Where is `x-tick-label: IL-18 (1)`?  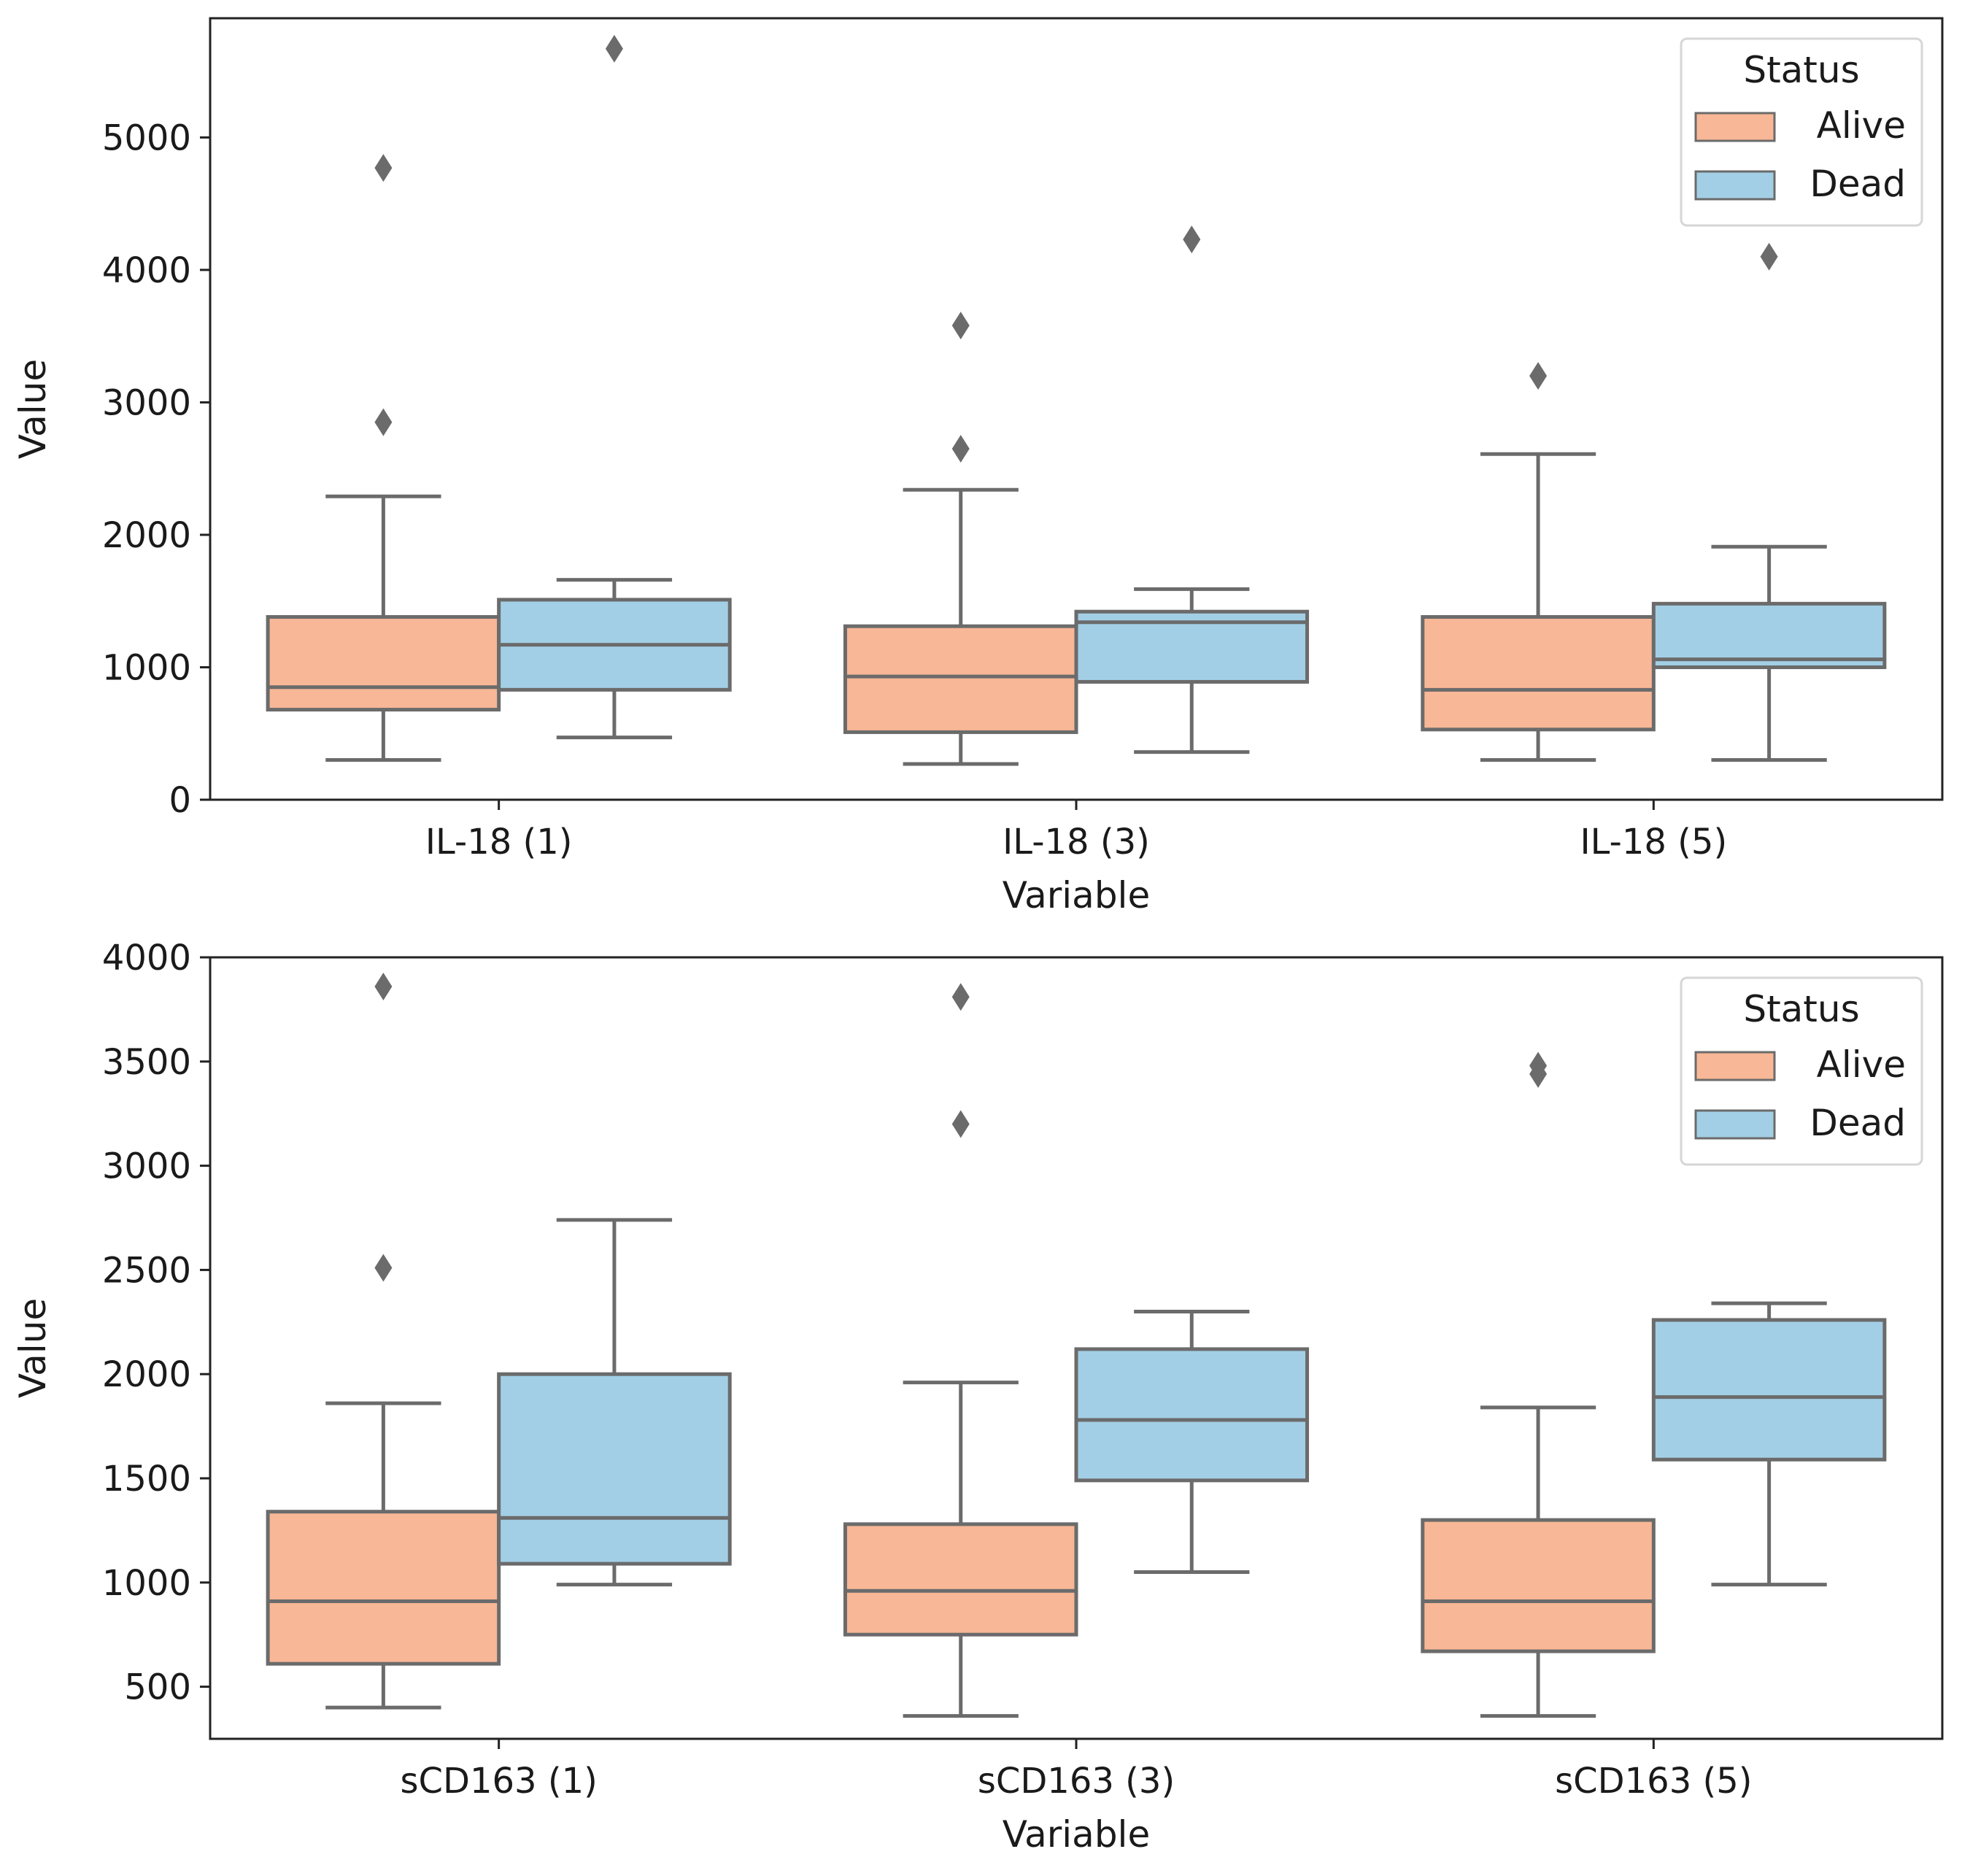
x-tick-label: IL-18 (1) is located at coordinates (499, 842).